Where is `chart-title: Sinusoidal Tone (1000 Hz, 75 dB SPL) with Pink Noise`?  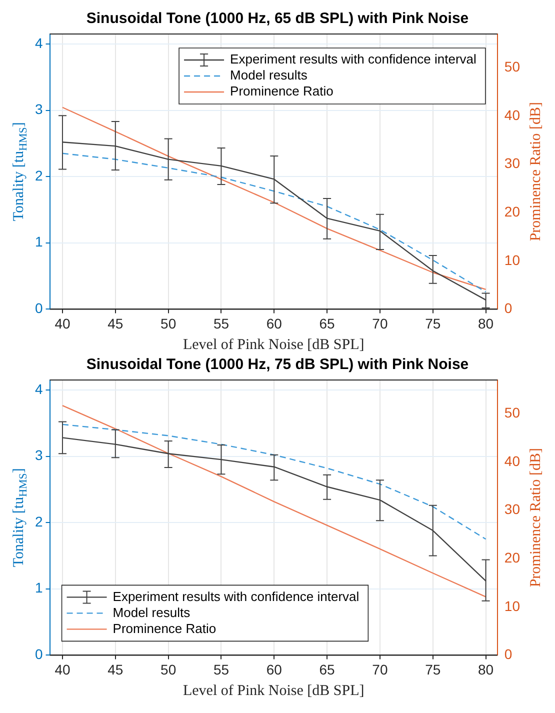
chart-title: Sinusoidal Tone (1000 Hz, 75 dB SPL) with Pink Noise is located at coordinates (277, 365).